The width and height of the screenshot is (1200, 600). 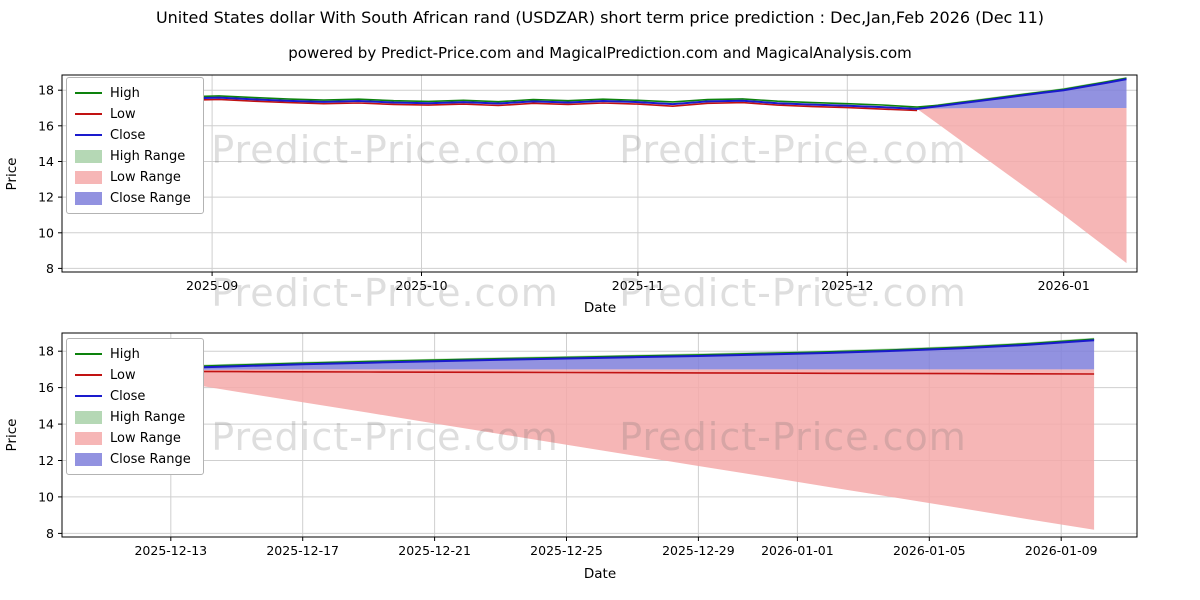 I want to click on svg-text: 2025-11, so click(x=638, y=285).